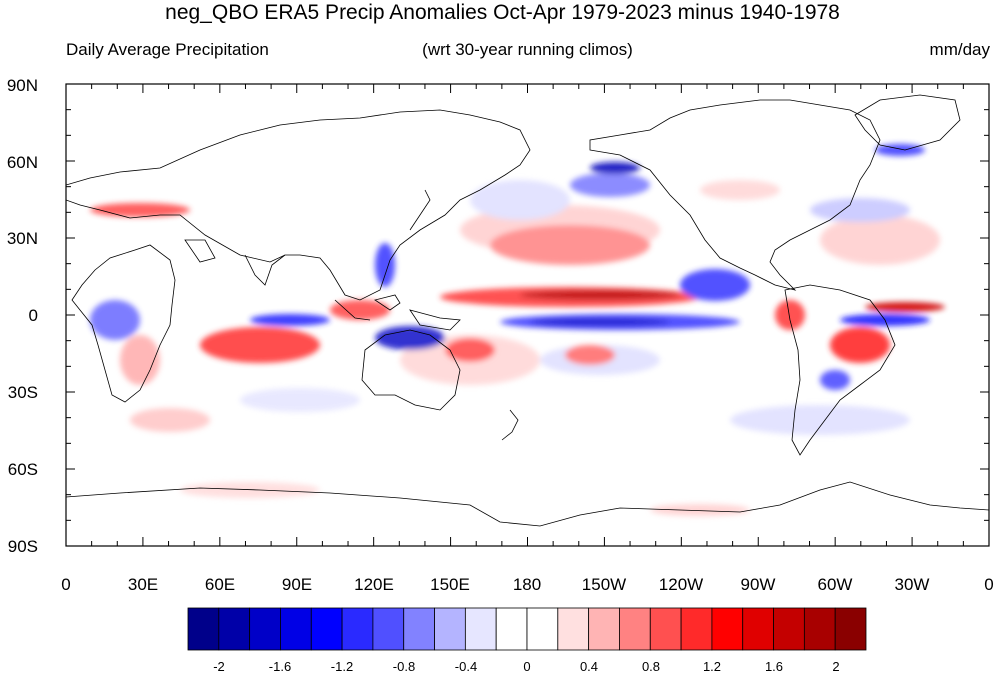 The height and width of the screenshot is (676, 1005). I want to click on subtitle-left: Daily Average Precipitation, so click(167, 49).